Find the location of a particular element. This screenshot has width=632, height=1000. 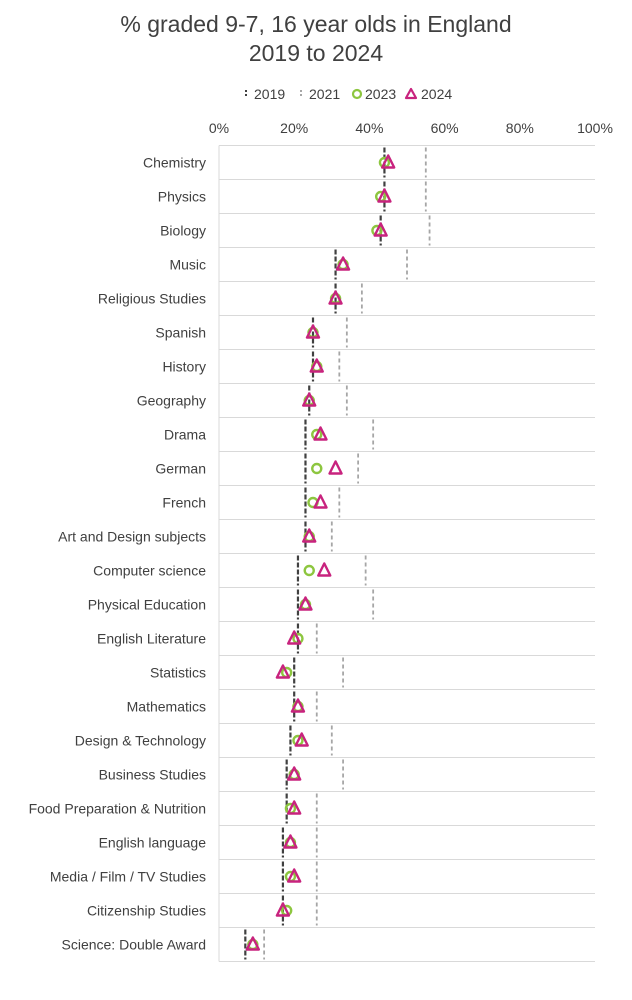

category-label-citizenship-studies: Citizenship Studies is located at coordinates (146, 911).